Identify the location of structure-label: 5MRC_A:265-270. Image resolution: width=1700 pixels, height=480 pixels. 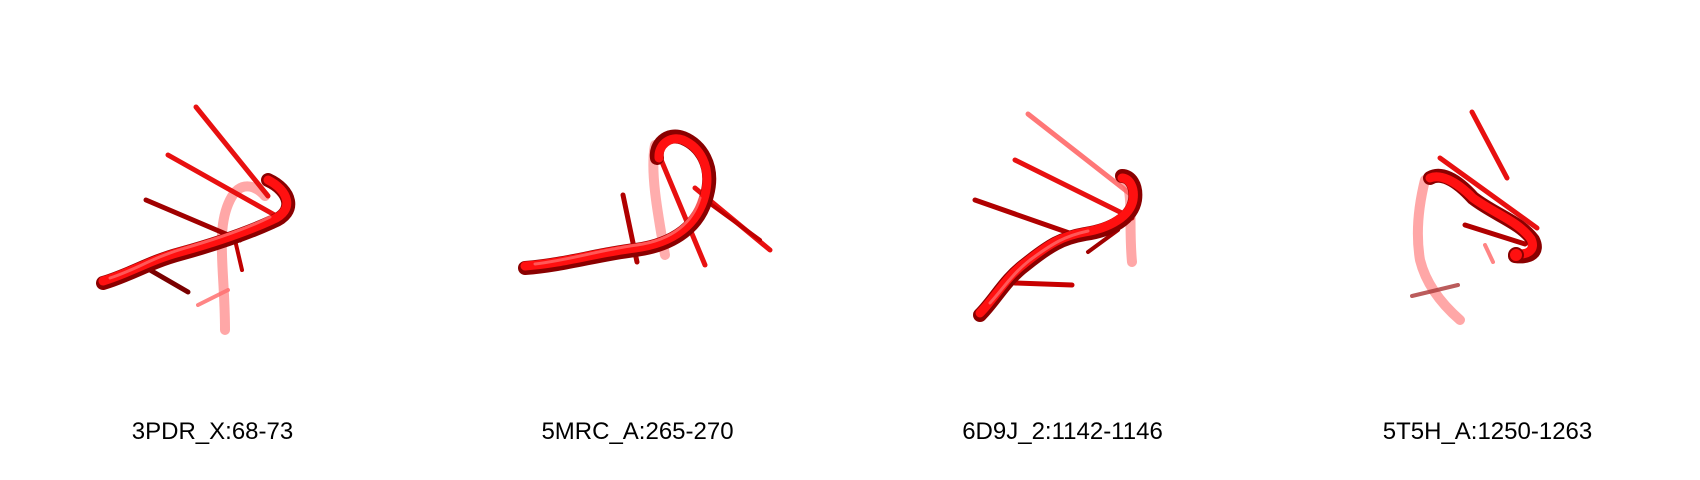
(637, 432).